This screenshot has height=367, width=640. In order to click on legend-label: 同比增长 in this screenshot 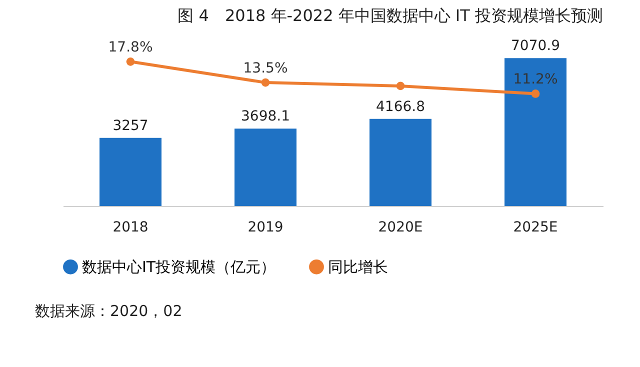, I will do `click(358, 267)`.